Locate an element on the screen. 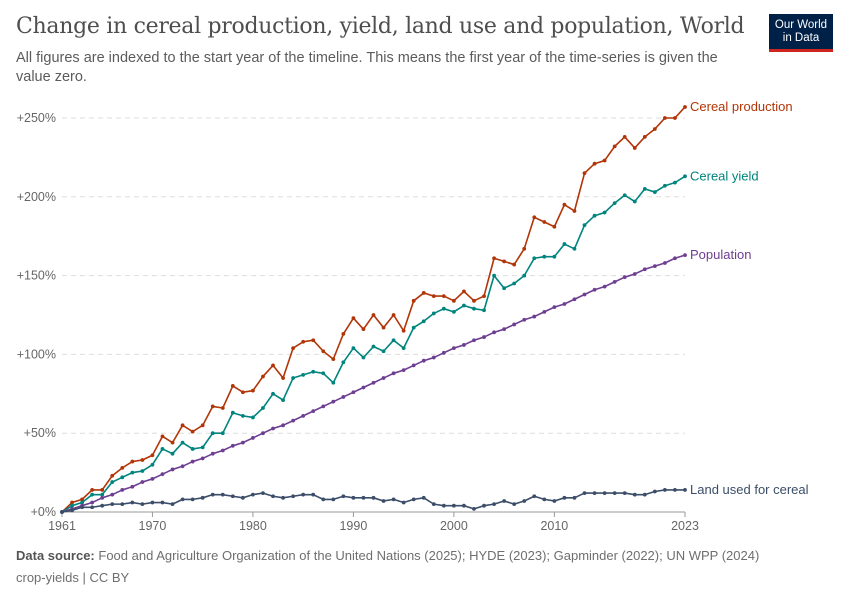 The height and width of the screenshot is (600, 850). x-tick-label: 1990 is located at coordinates (353, 526).